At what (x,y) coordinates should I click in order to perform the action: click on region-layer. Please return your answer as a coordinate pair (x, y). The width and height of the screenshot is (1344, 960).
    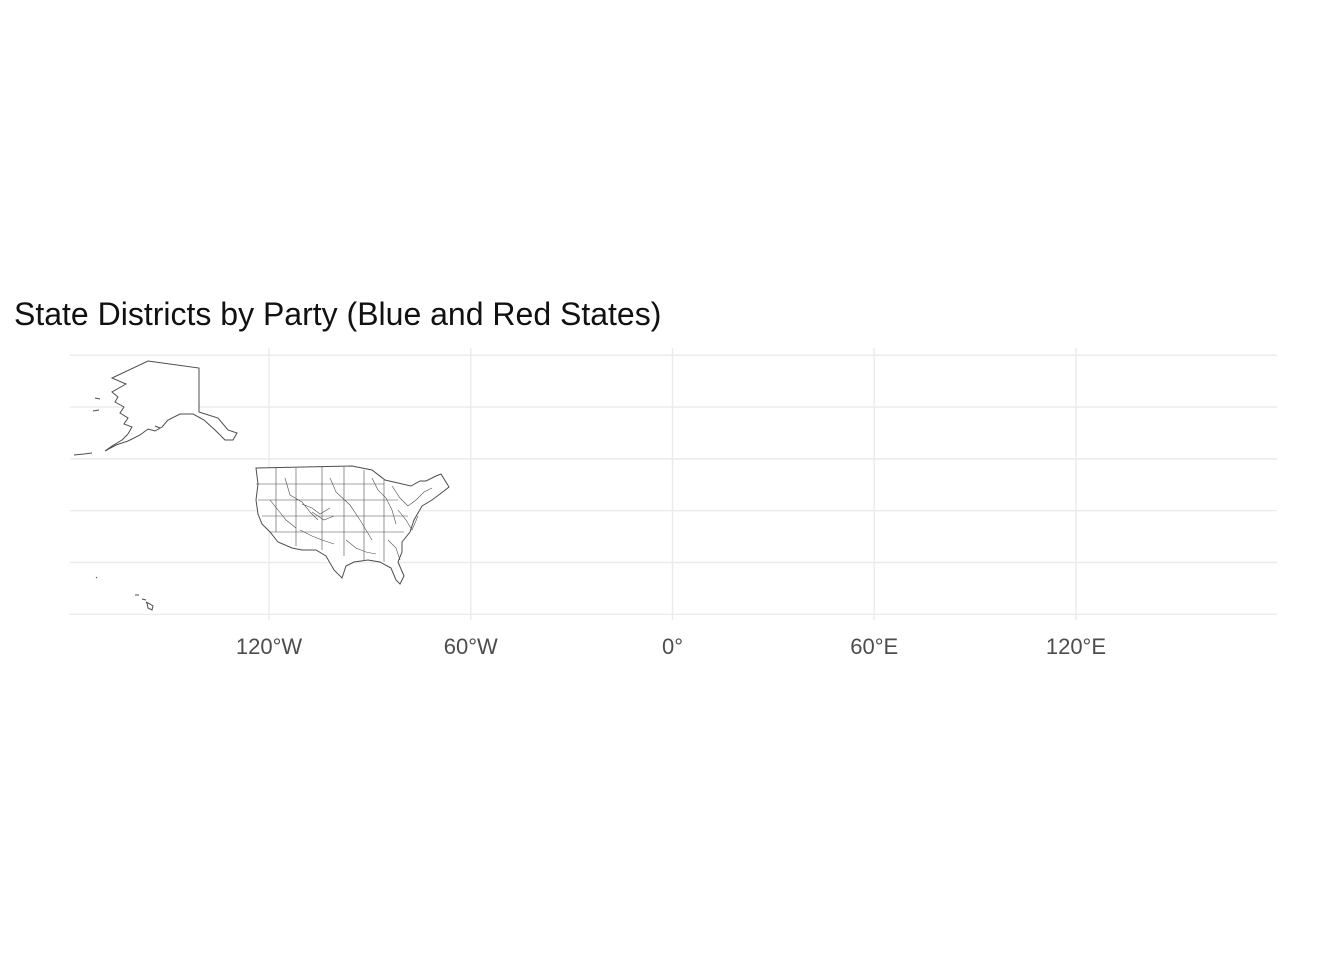
    Looking at the image, I should click on (261, 485).